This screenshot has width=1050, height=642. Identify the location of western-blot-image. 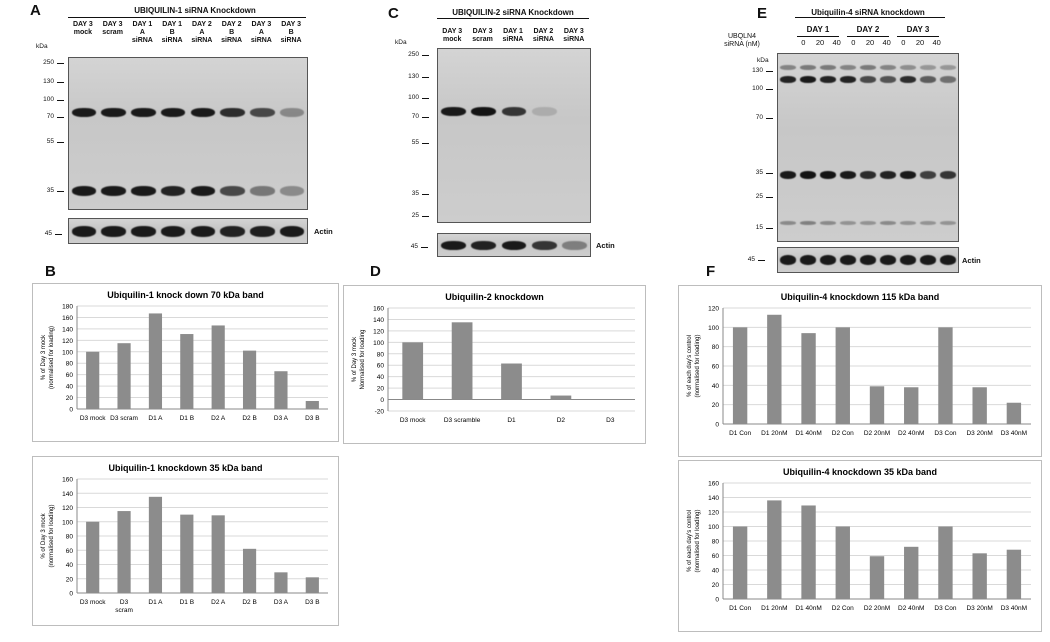
(868, 147).